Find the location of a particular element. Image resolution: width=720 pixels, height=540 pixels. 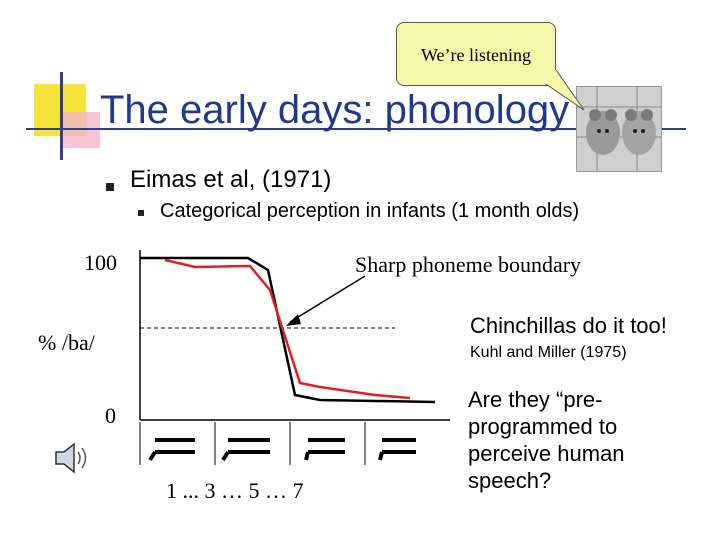

speech-bubble-text: We’re listening is located at coordinates (475, 55).